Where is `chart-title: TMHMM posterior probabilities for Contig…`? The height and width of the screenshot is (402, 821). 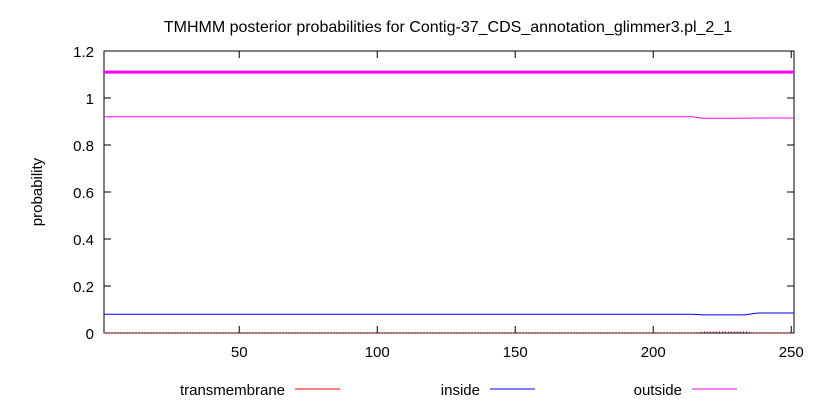 chart-title: TMHMM posterior probabilities for Contig… is located at coordinates (448, 27).